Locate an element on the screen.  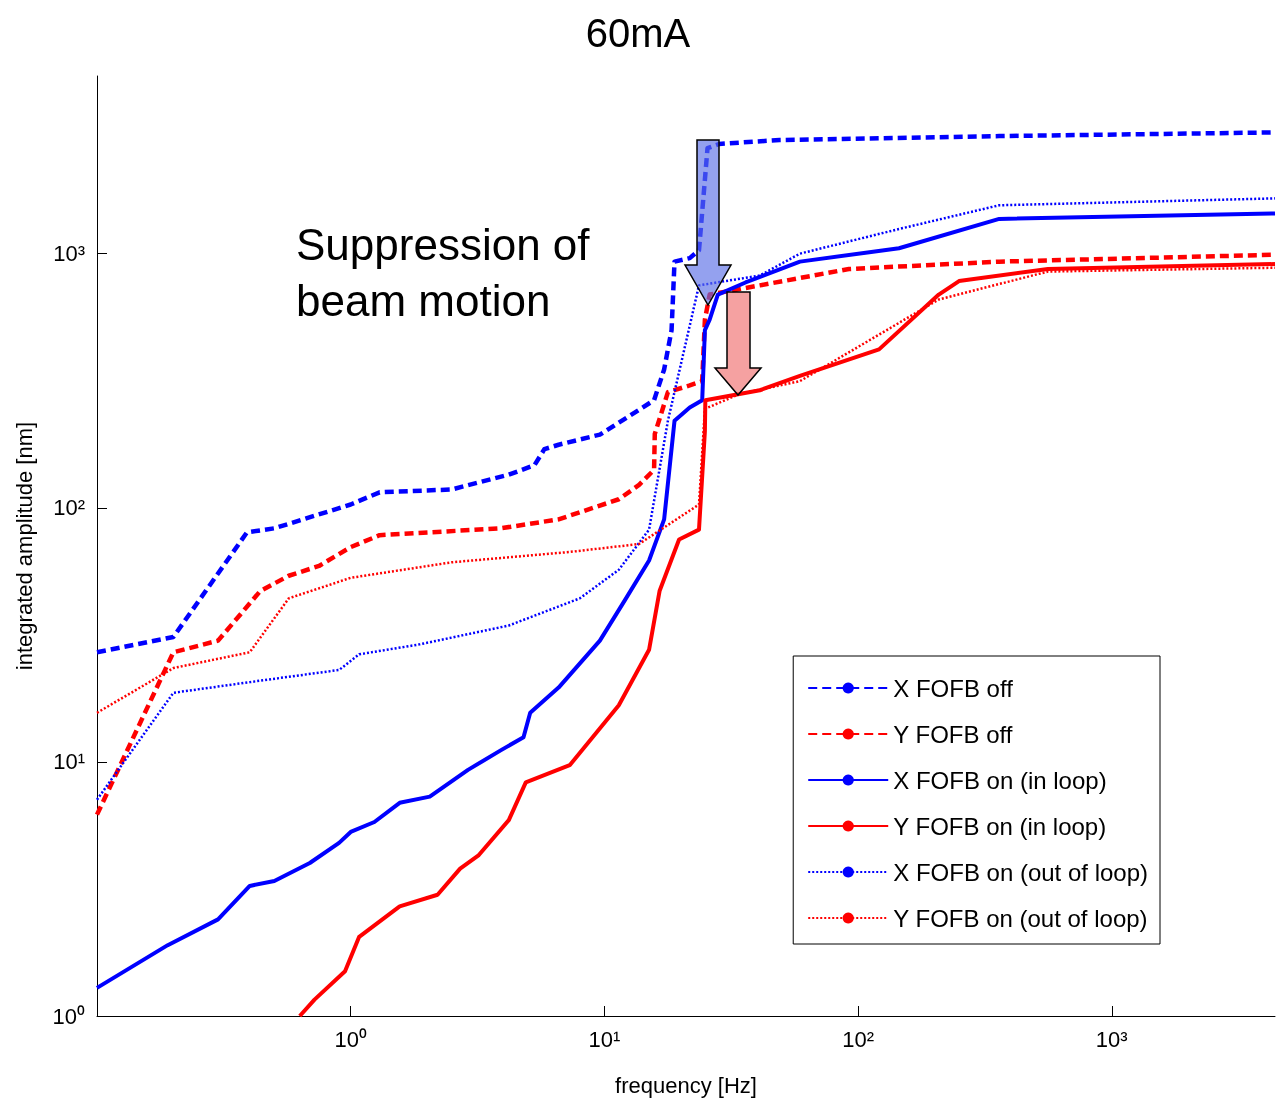
y-axis-title: integrated amplitude [nm] is located at coordinates (24, 546).